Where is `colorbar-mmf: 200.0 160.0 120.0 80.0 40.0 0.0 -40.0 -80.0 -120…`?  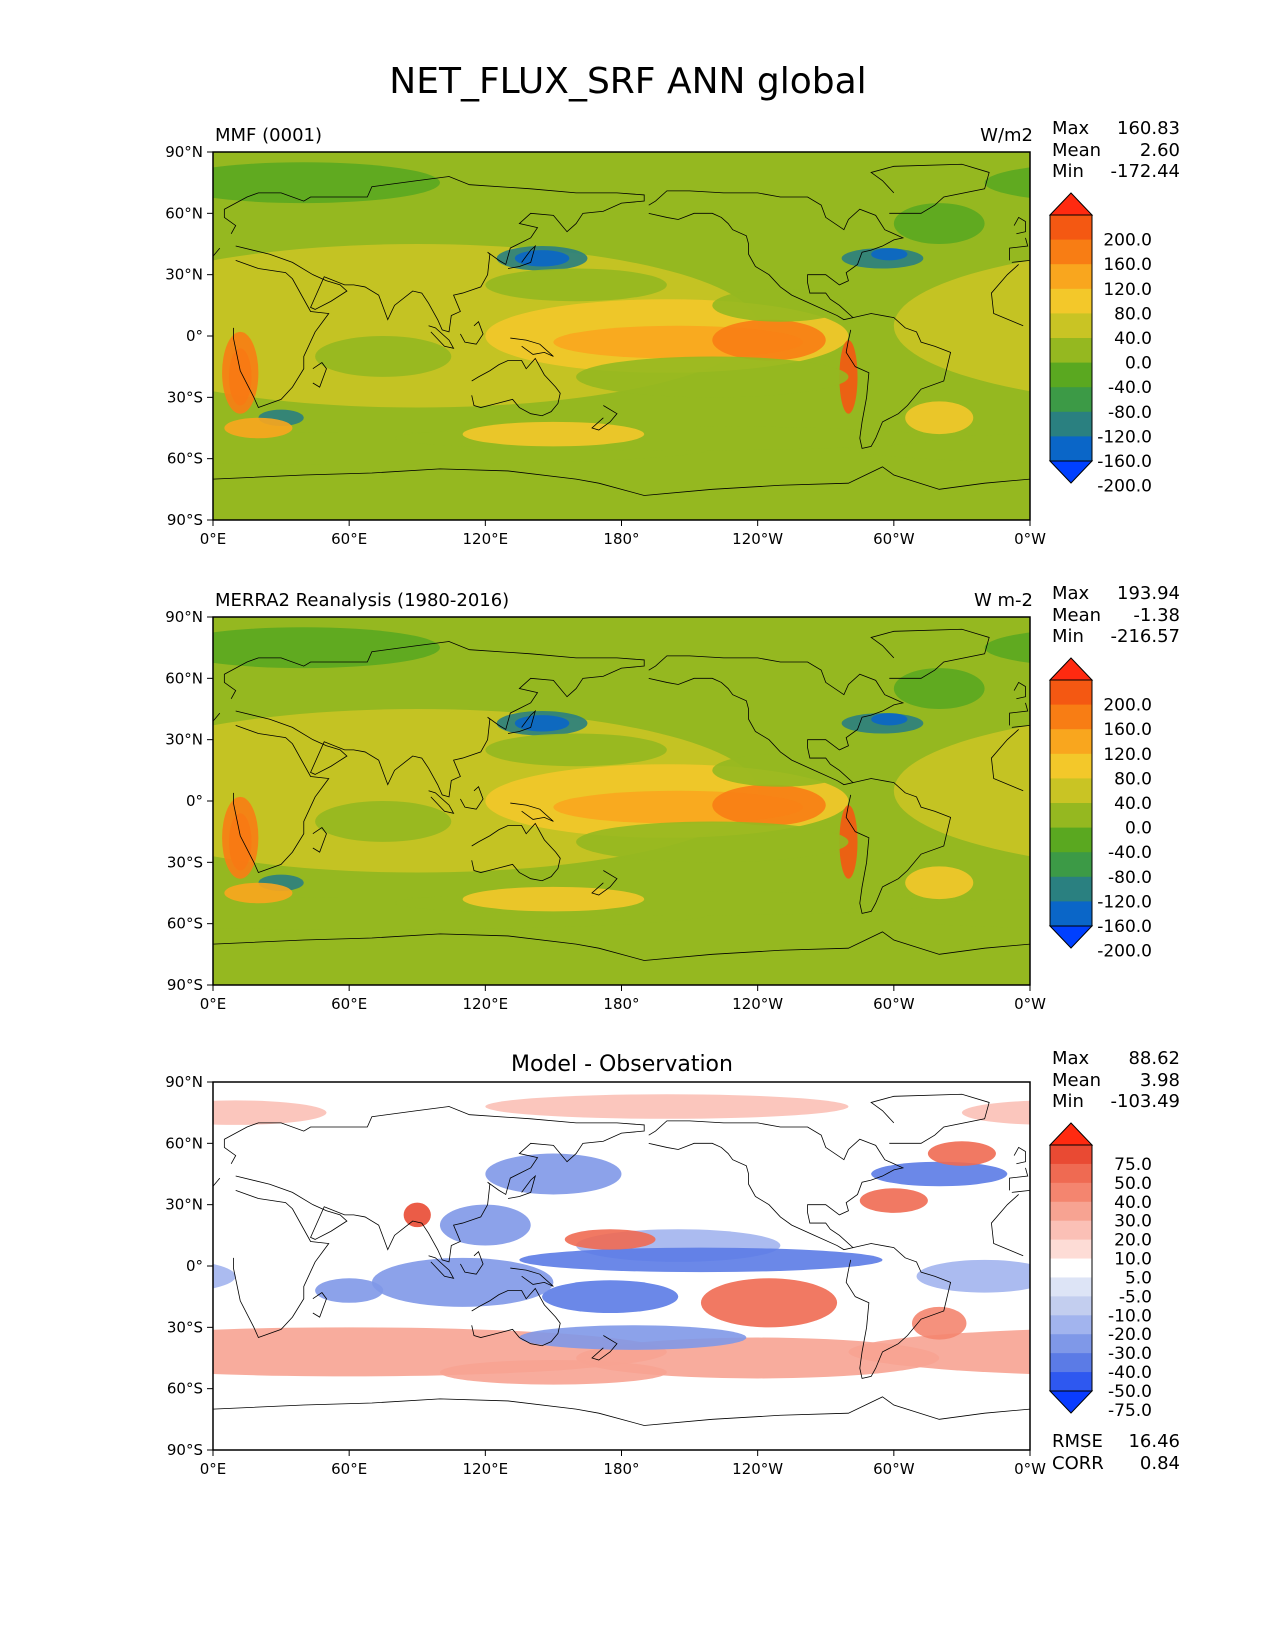 colorbar-mmf: 200.0 160.0 120.0 80.0 40.0 0.0 -40.0 -80.0 -120… is located at coordinates (1100, 344).